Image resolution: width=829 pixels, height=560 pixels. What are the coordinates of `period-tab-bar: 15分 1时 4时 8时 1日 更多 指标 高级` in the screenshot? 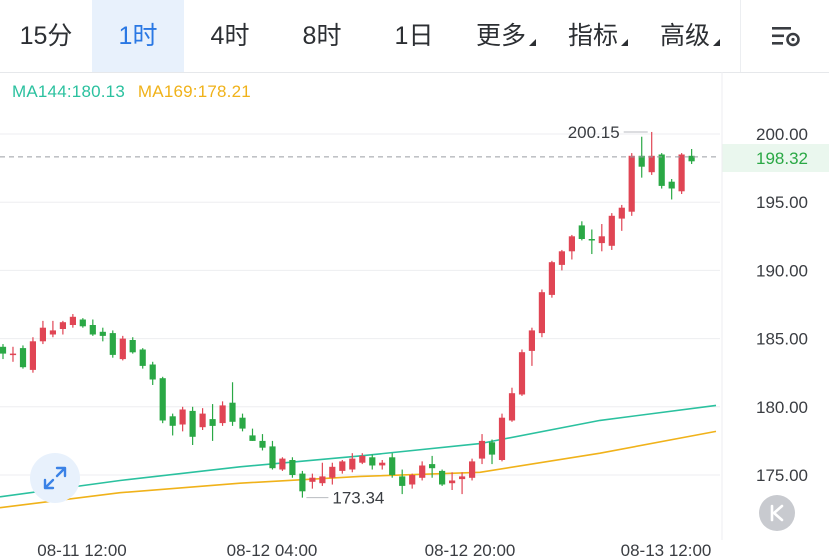 It's located at (414, 36).